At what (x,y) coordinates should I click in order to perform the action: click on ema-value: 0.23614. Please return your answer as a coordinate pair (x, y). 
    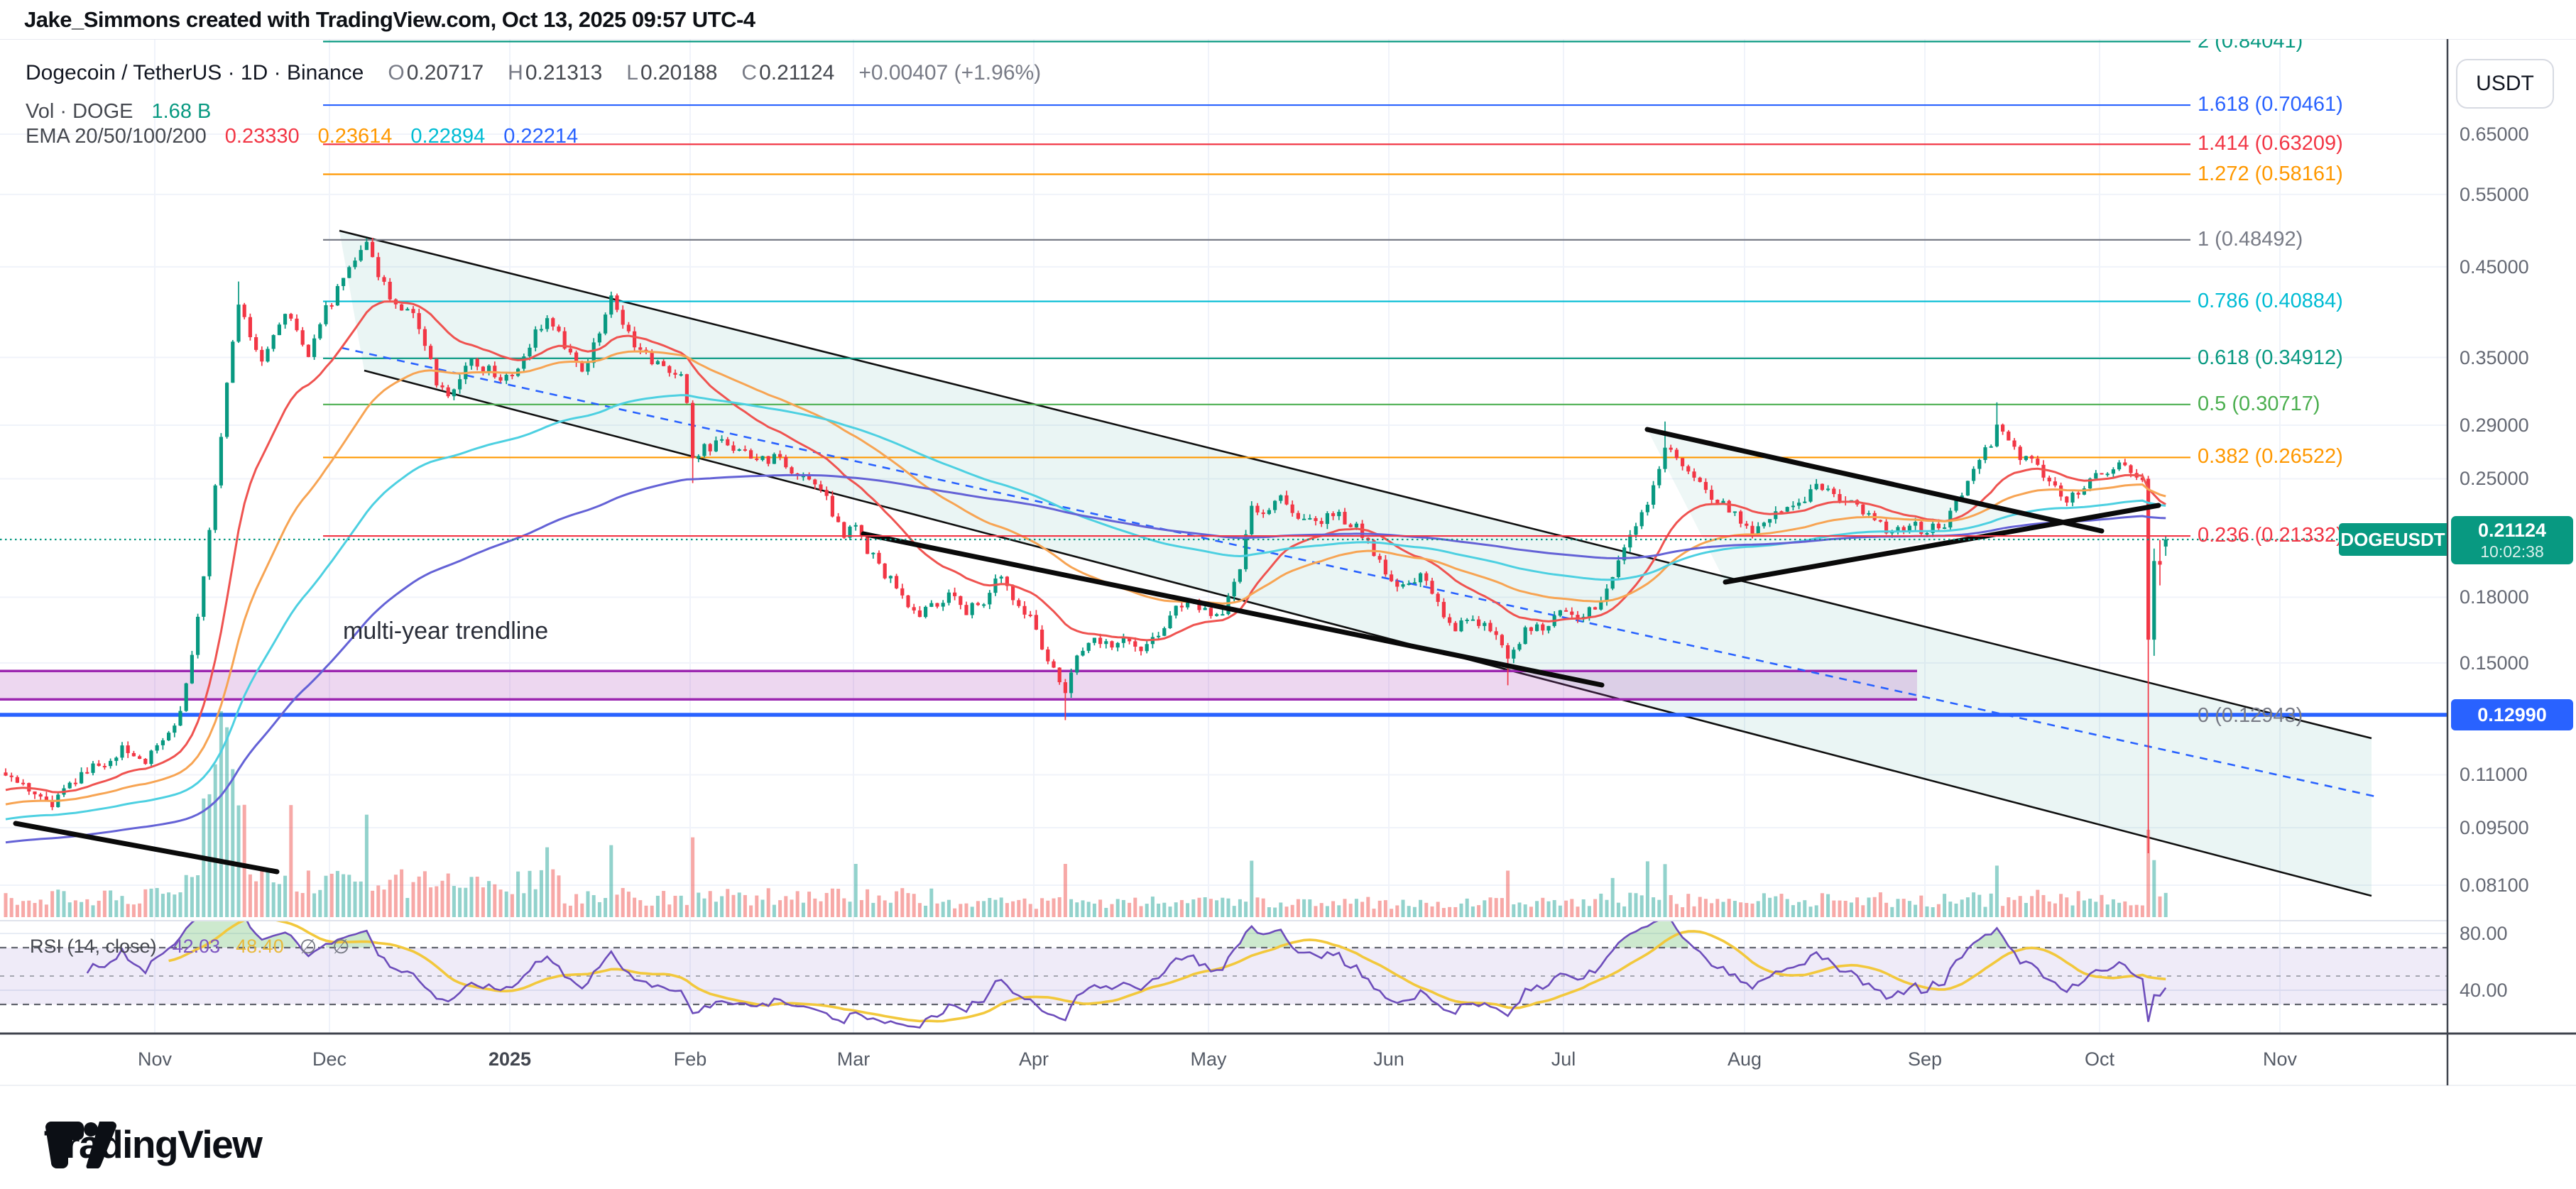
    Looking at the image, I should click on (355, 136).